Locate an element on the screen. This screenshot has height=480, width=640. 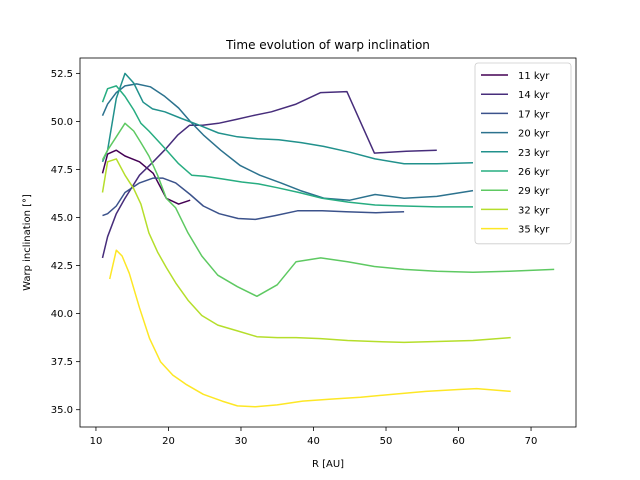
x-tick-label: 60 is located at coordinates (458, 441).